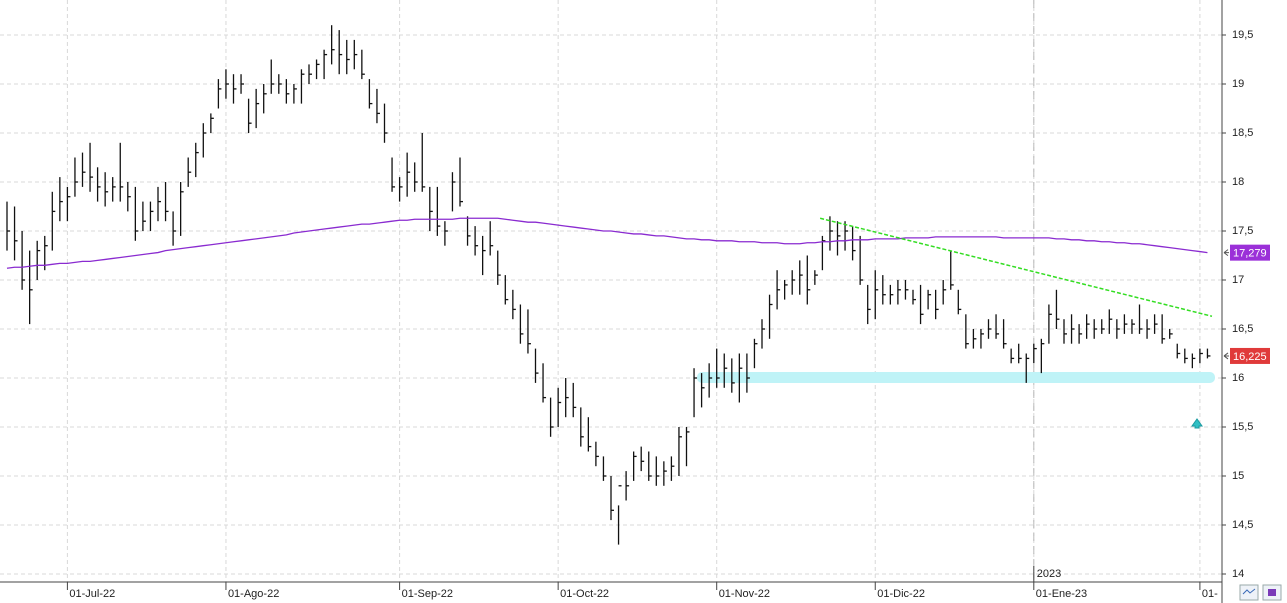 The height and width of the screenshot is (603, 1287). What do you see at coordinates (956, 377) in the screenshot?
I see `support-zone` at bounding box center [956, 377].